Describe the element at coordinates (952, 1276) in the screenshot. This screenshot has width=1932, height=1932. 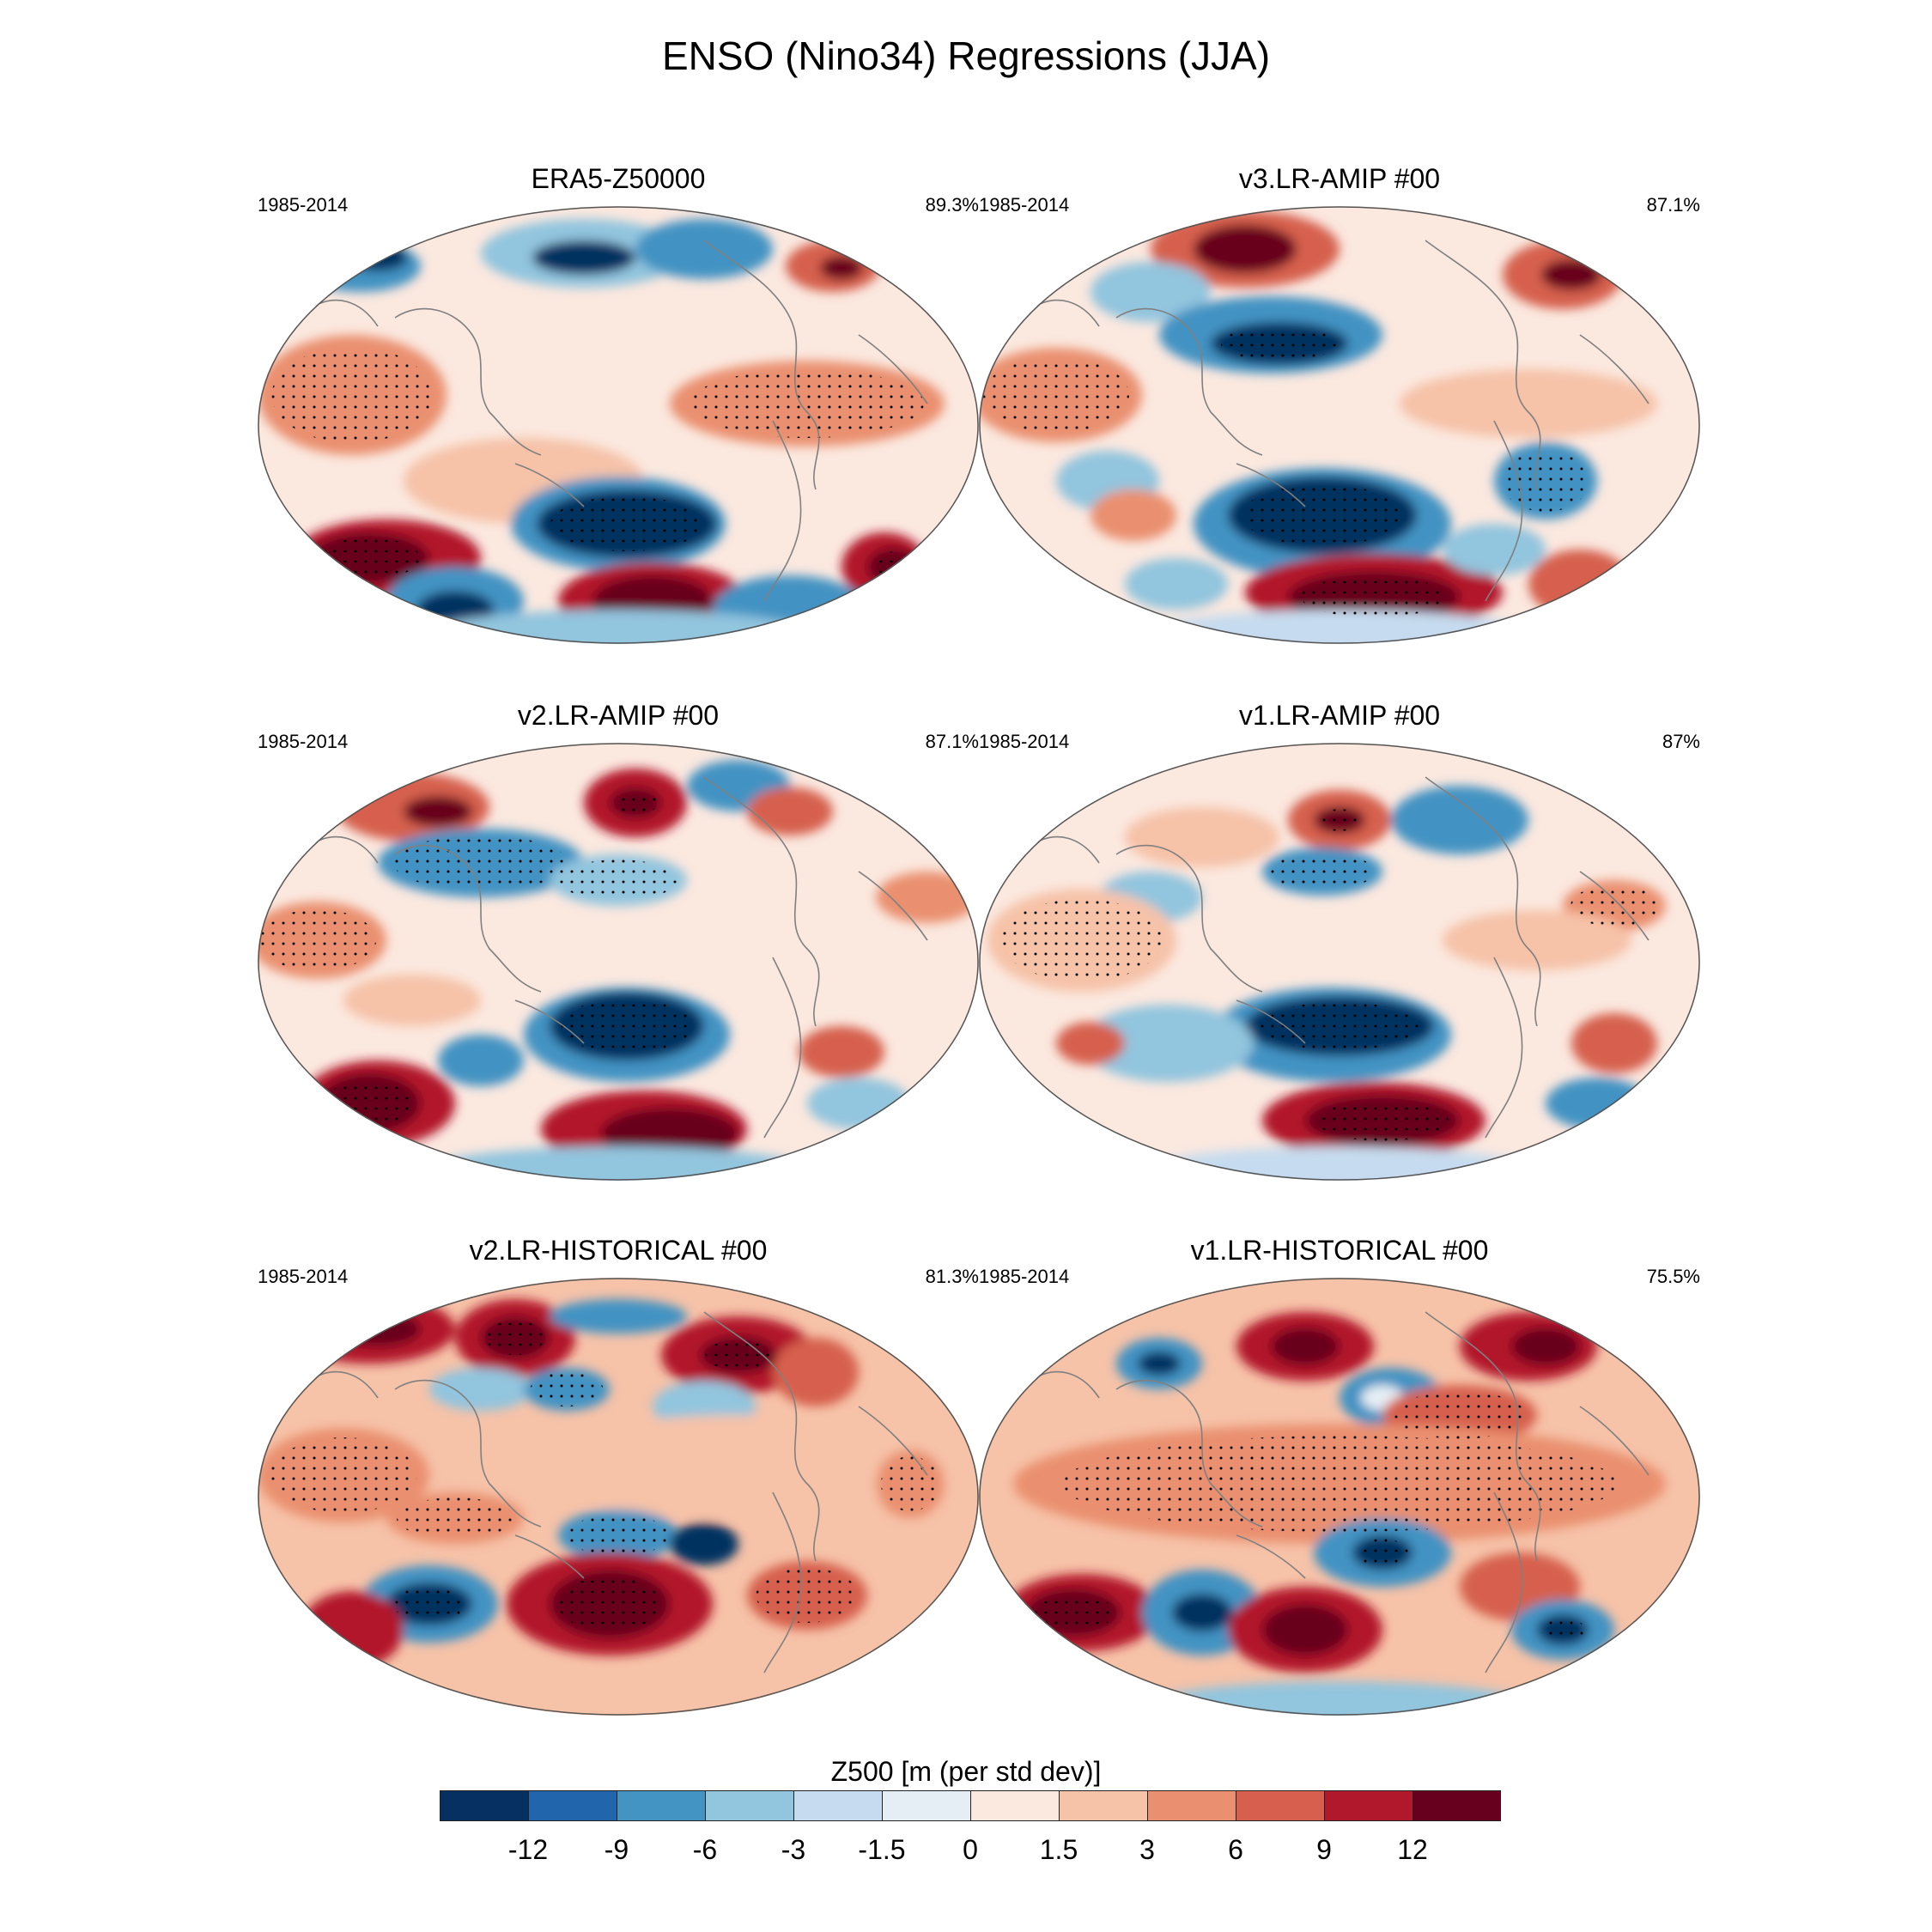
I see `panel-pattern-corr: 81.3%` at that location.